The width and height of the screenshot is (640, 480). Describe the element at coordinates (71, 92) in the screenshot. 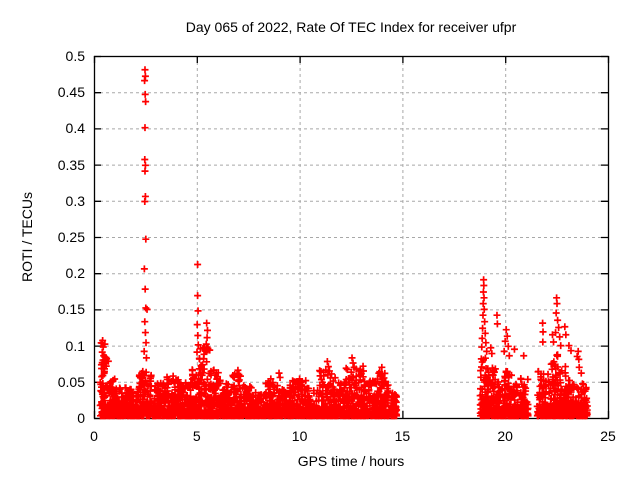

I see `y-tick-label: 0.45` at that location.